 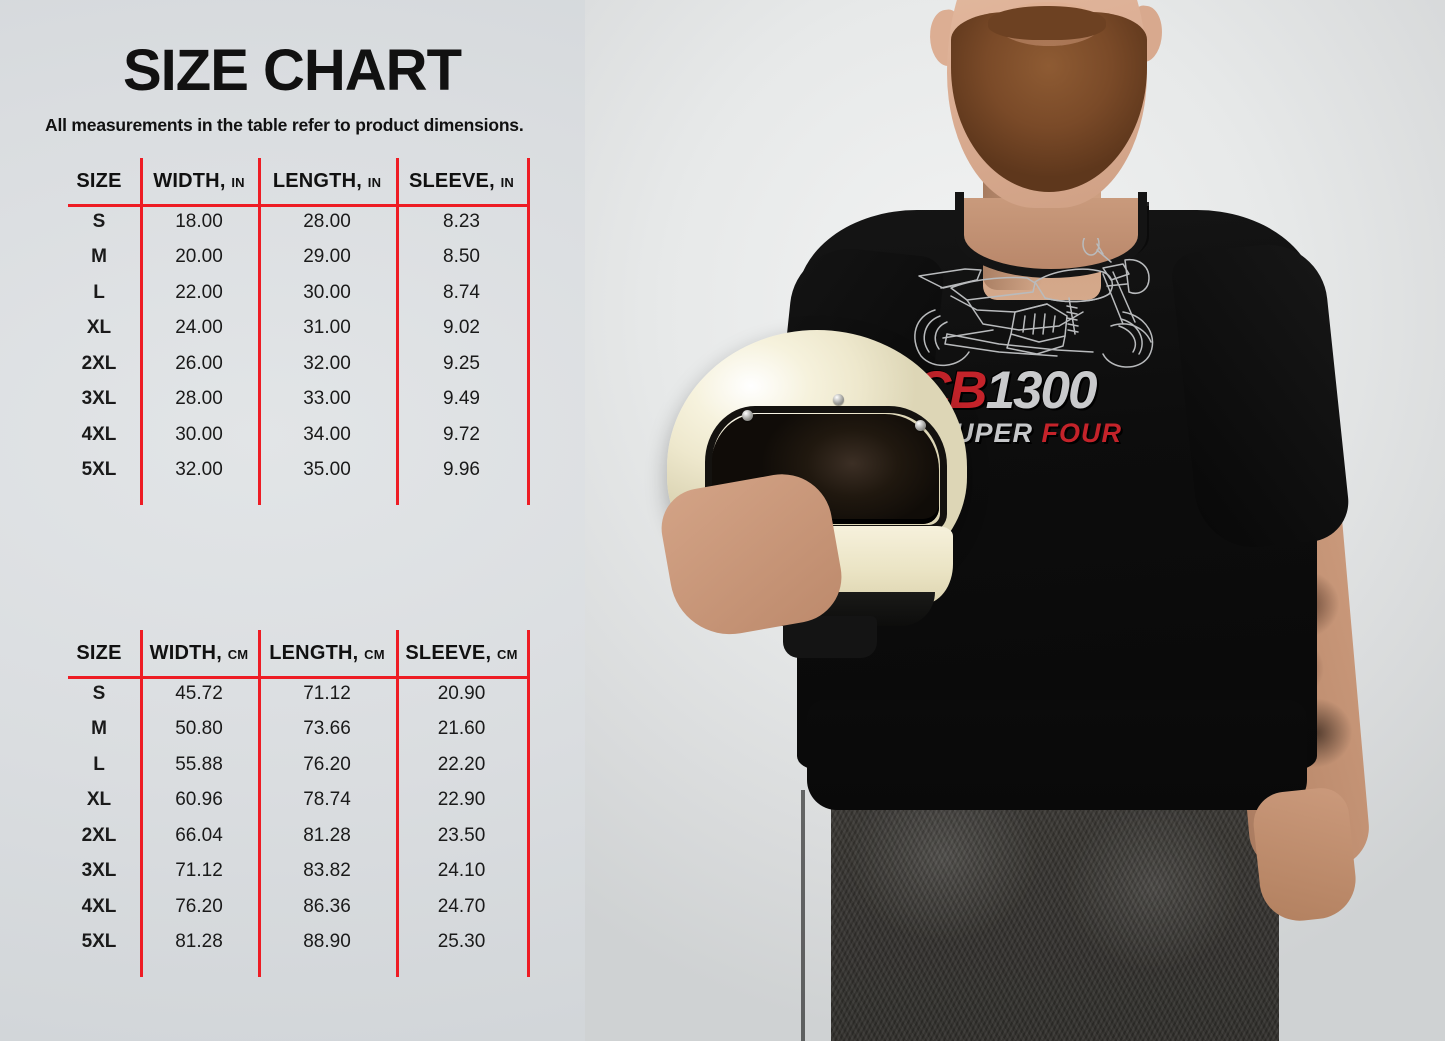 I want to click on cell-sleeve: 21.60, so click(x=461, y=729).